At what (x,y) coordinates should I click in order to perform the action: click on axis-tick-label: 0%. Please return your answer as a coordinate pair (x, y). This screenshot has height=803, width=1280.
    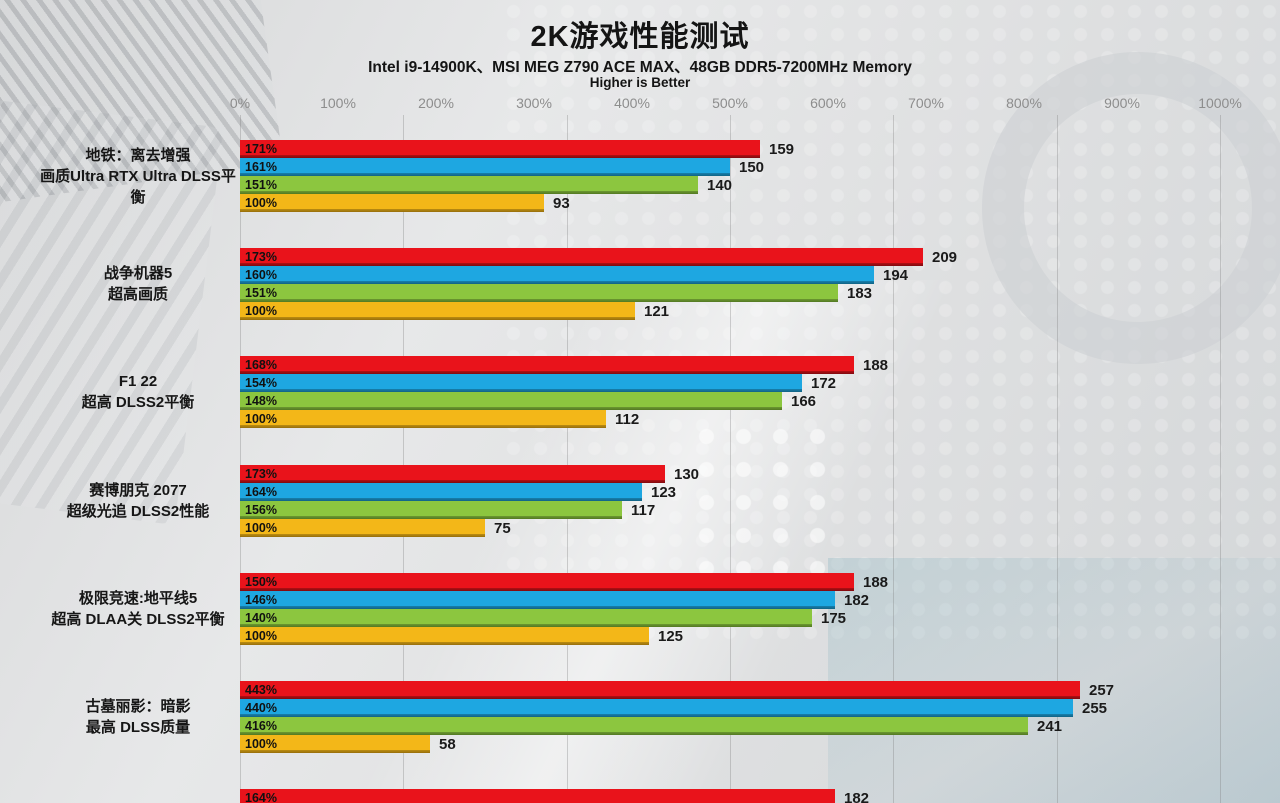
    Looking at the image, I should click on (240, 103).